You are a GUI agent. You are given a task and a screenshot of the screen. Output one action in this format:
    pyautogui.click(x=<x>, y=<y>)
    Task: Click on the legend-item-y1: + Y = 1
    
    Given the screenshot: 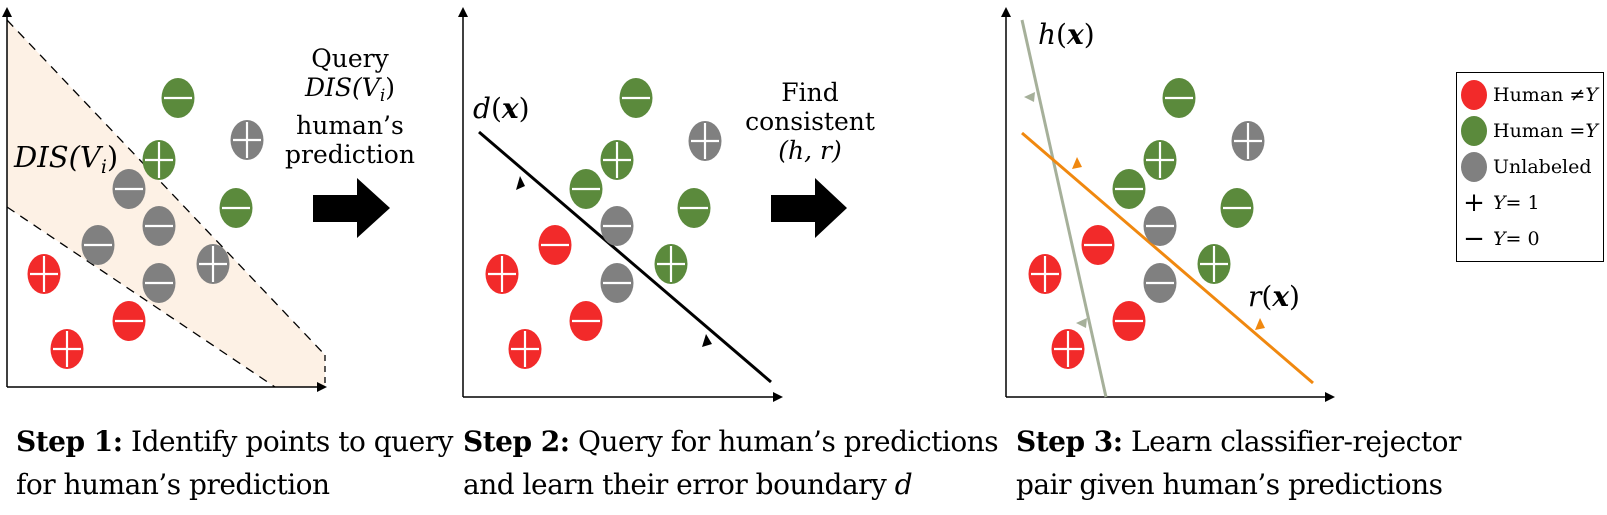 What is the action you would take?
    pyautogui.click(x=1532, y=203)
    